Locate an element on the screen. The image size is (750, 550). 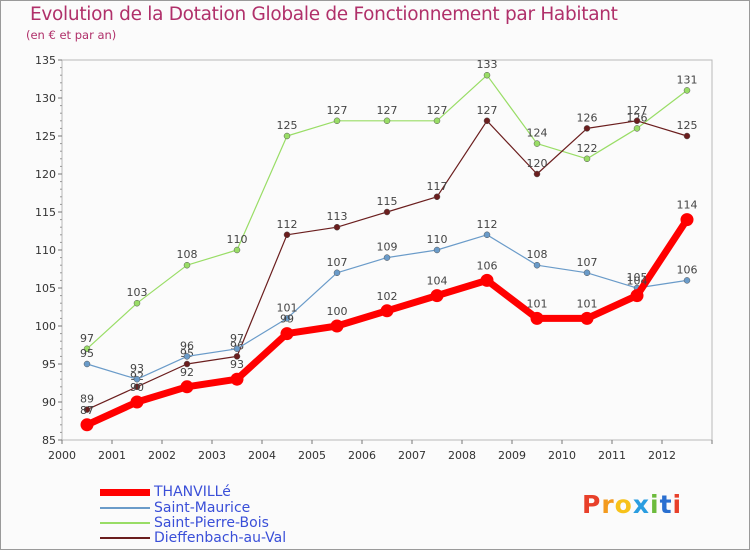
y-tick-label: 105 is located at coordinates (45, 288).